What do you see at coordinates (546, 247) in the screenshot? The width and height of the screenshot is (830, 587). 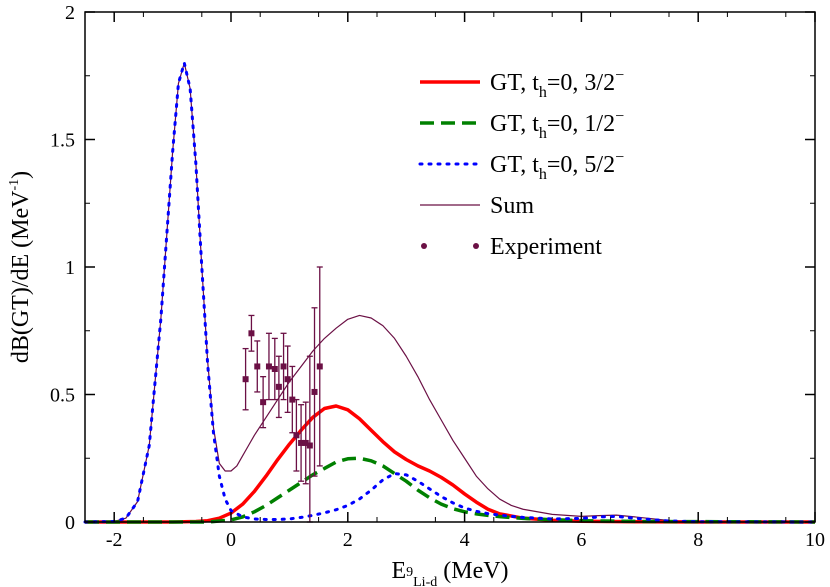 I see `legend-label-experiment: Experiment` at bounding box center [546, 247].